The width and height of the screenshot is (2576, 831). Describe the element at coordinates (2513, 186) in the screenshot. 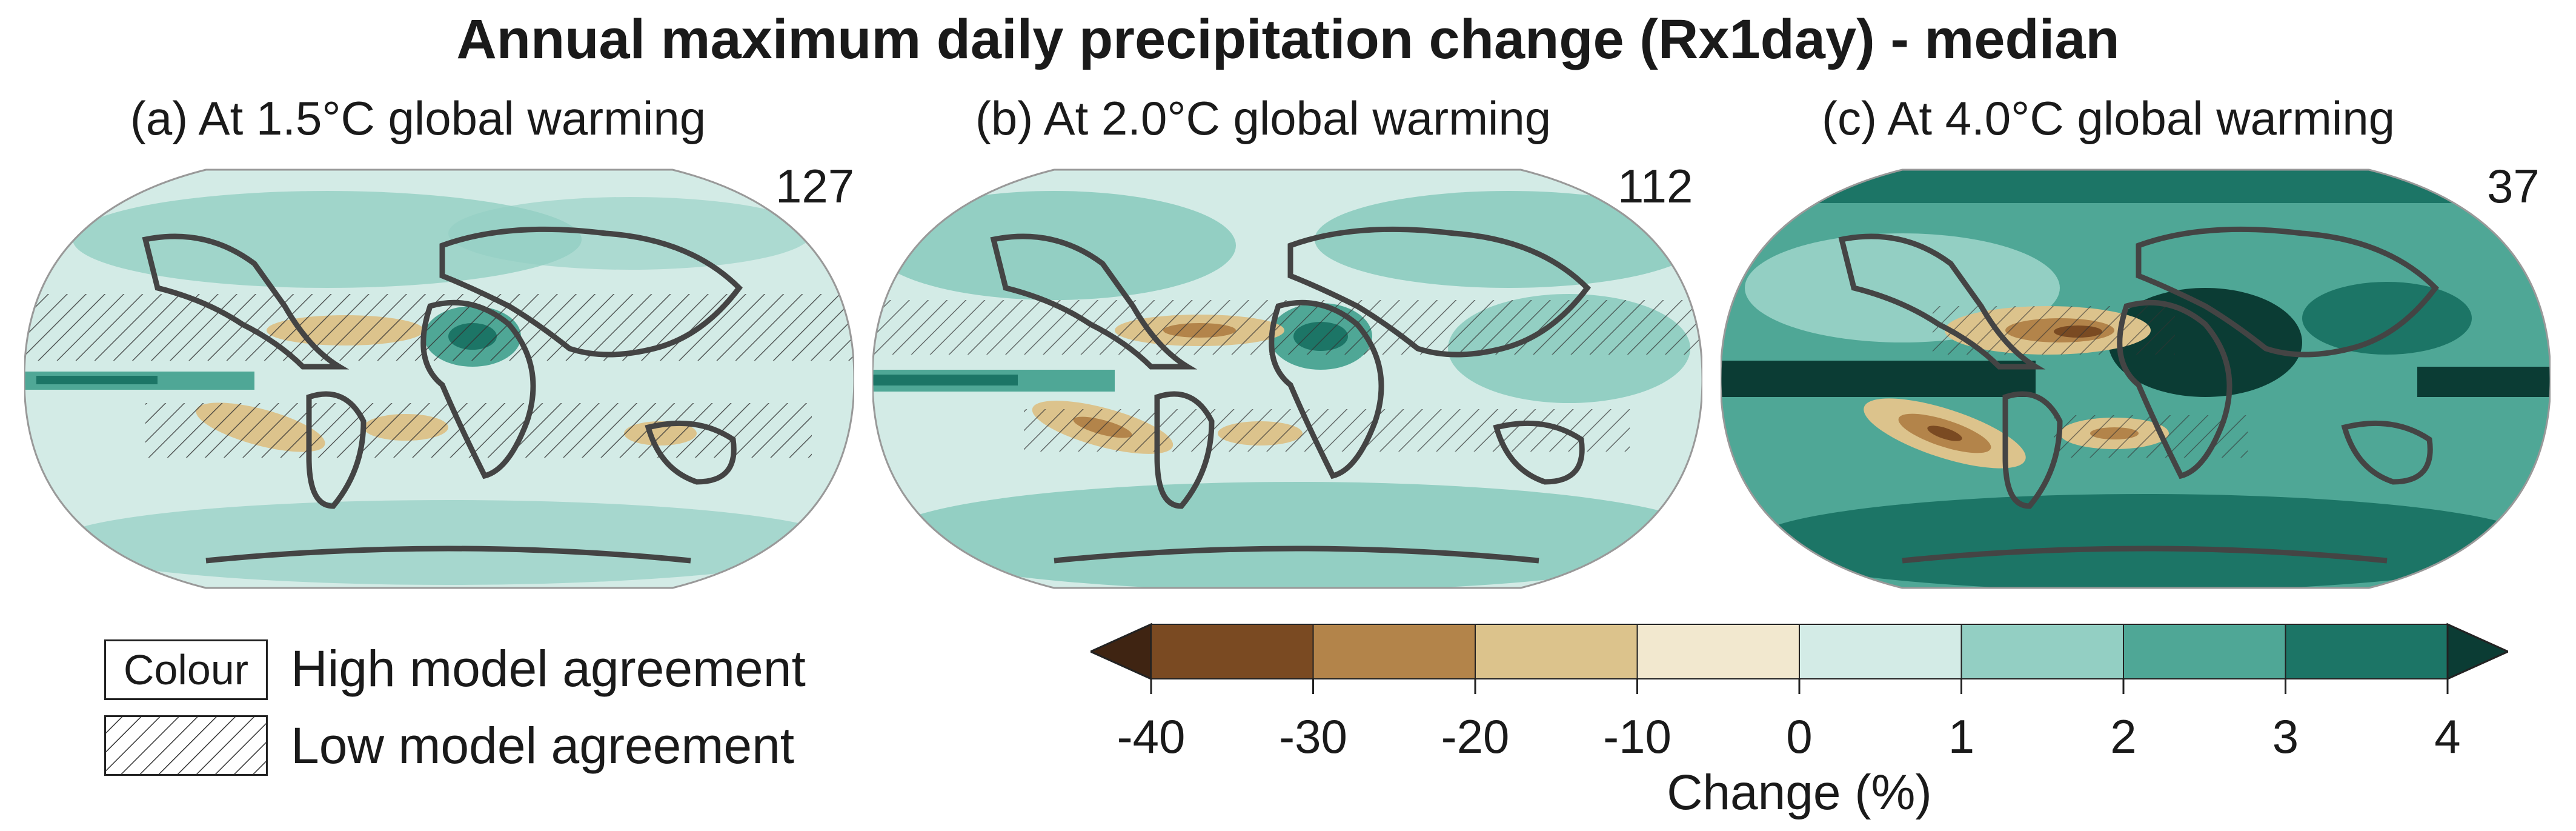

I see `panel-c-count: 37` at that location.